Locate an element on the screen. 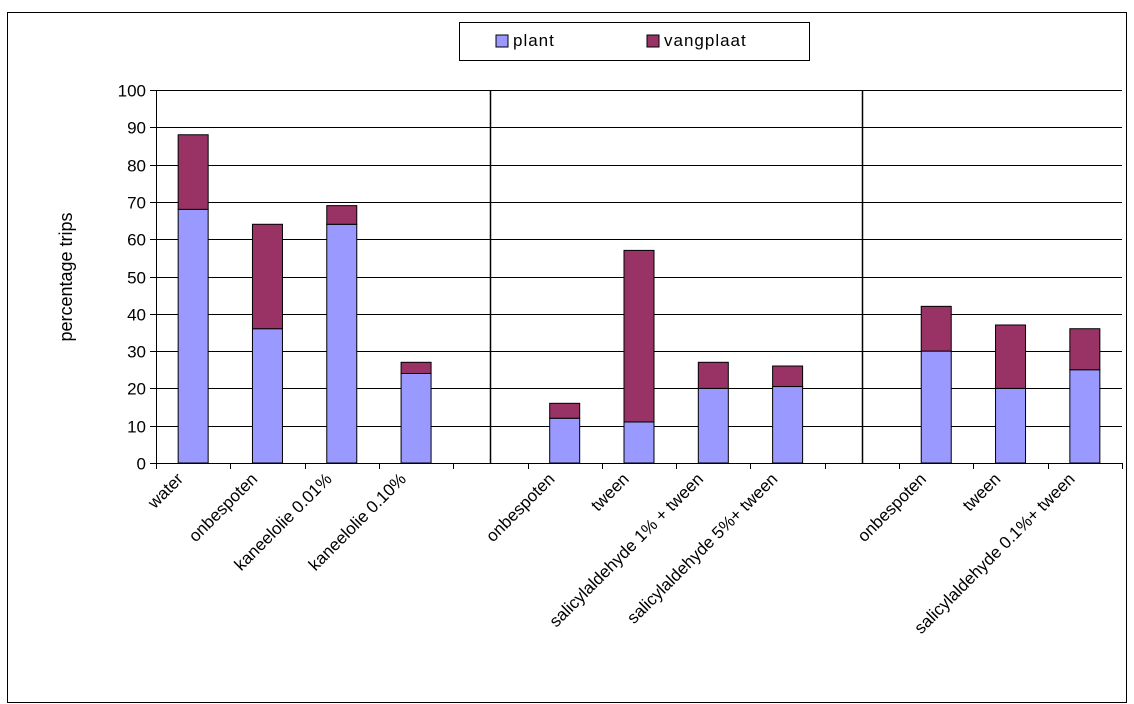 The height and width of the screenshot is (704, 1134). y-tick-label: 80 is located at coordinates (136, 166).